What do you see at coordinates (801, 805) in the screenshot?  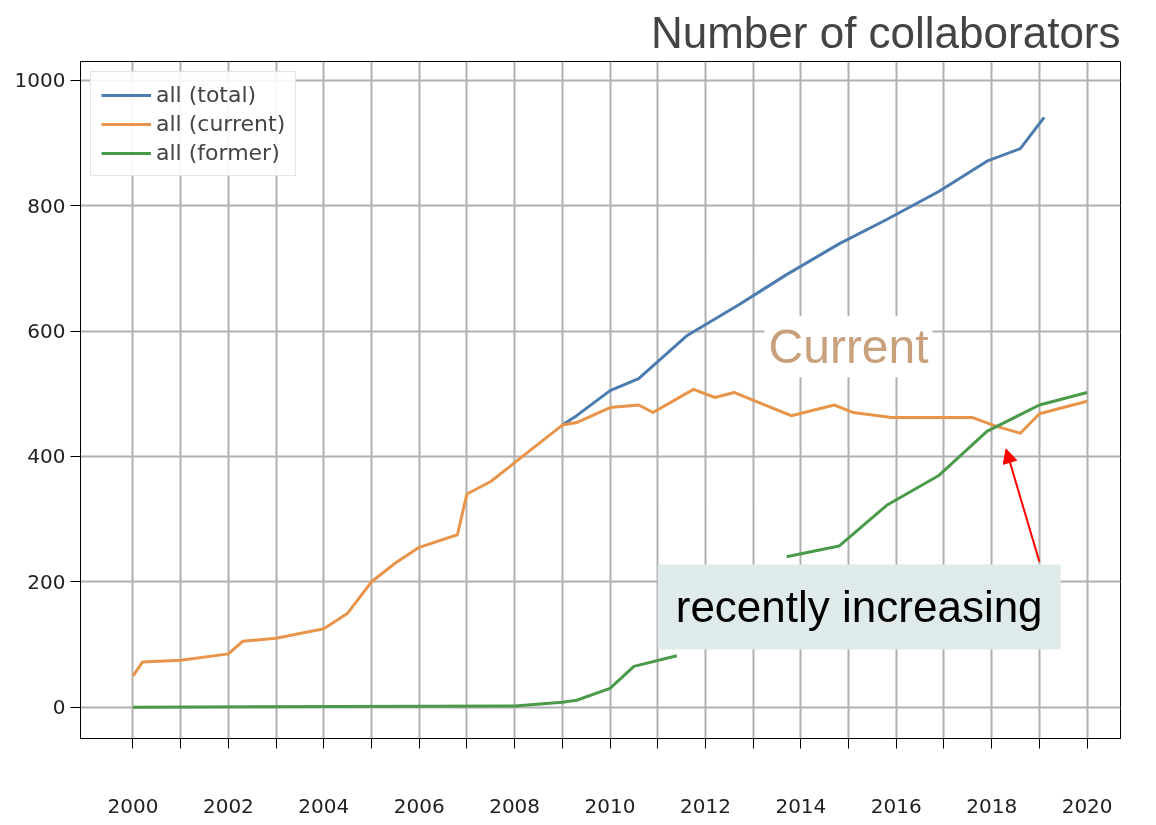 I see `x-tick-label: 2014` at bounding box center [801, 805].